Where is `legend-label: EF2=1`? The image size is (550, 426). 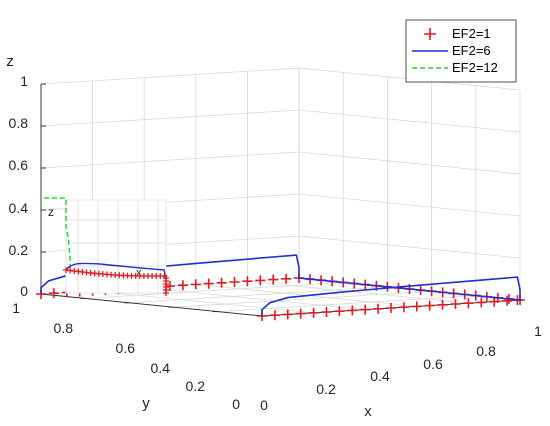 legend-label: EF2=1 is located at coordinates (471, 33).